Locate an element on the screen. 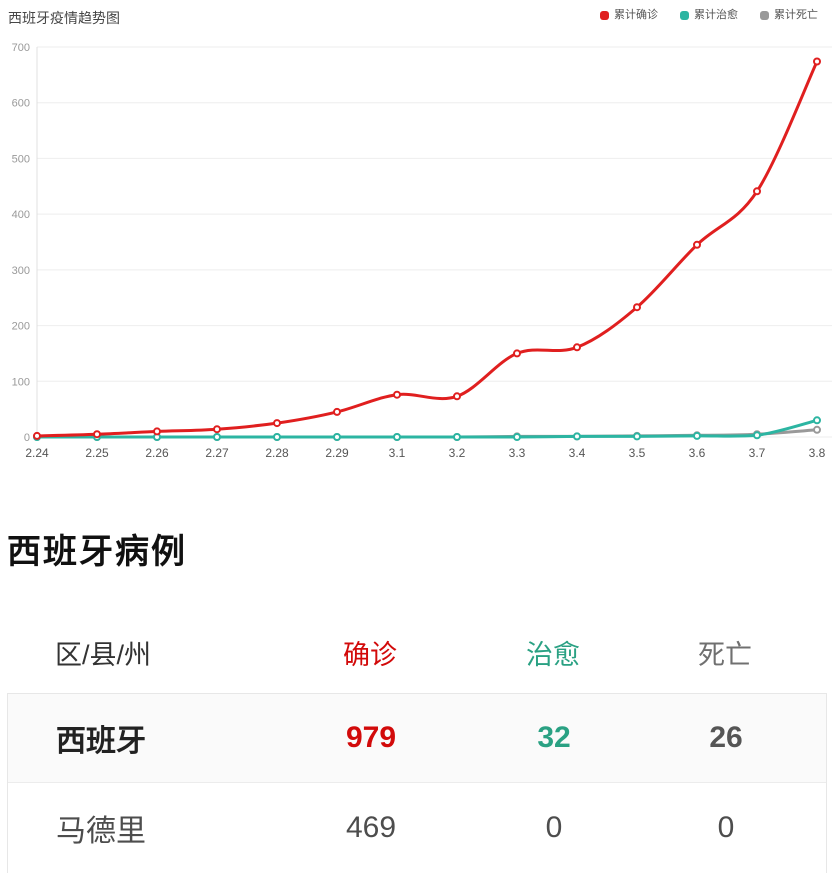 This screenshot has height=873, width=840. axis-tick-label: 3.1 is located at coordinates (397, 453).